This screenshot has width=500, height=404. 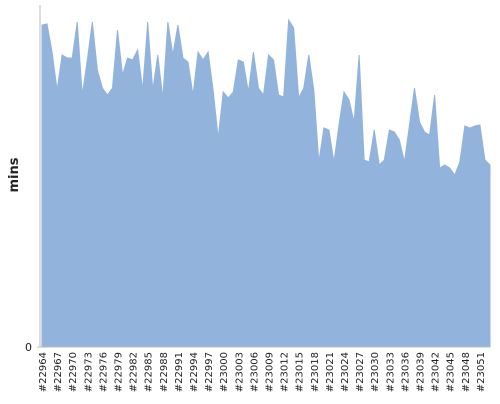 I want to click on x-tick-label: #22997, so click(x=209, y=372).